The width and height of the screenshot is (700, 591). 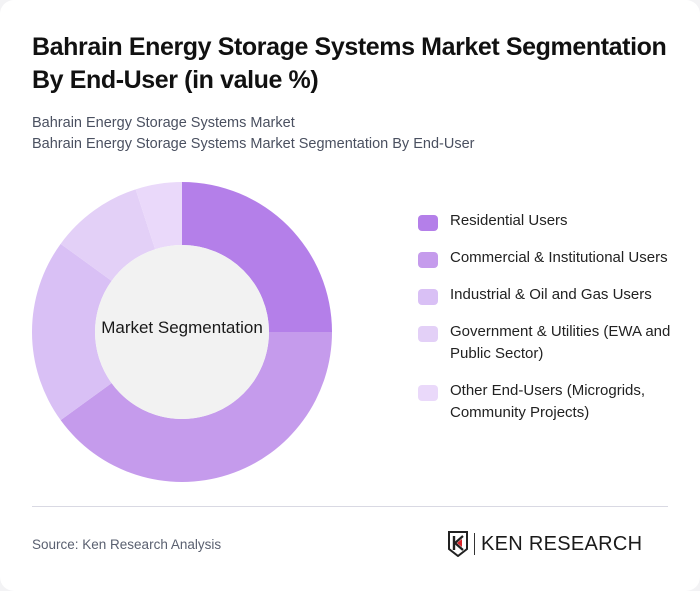 What do you see at coordinates (509, 220) in the screenshot?
I see `legend-label: Residential Users` at bounding box center [509, 220].